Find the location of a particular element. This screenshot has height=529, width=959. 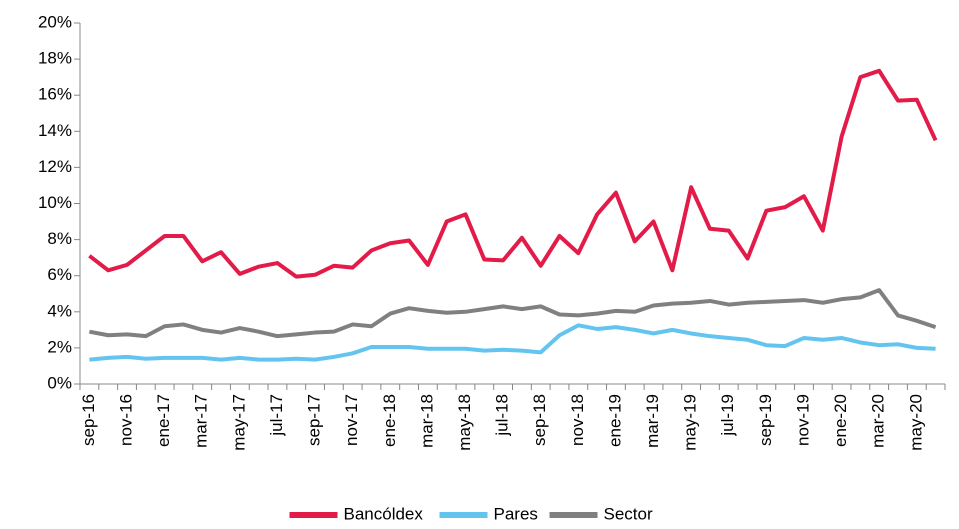

y-tick-label: 10% is located at coordinates (55, 202).